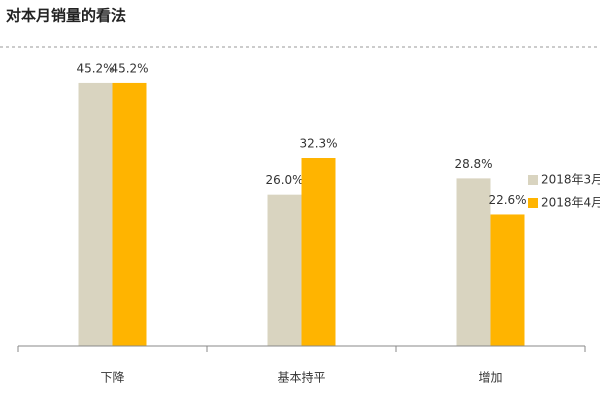 The width and height of the screenshot is (600, 400). Describe the element at coordinates (112, 378) in the screenshot. I see `x-tick-label: 下降` at that location.